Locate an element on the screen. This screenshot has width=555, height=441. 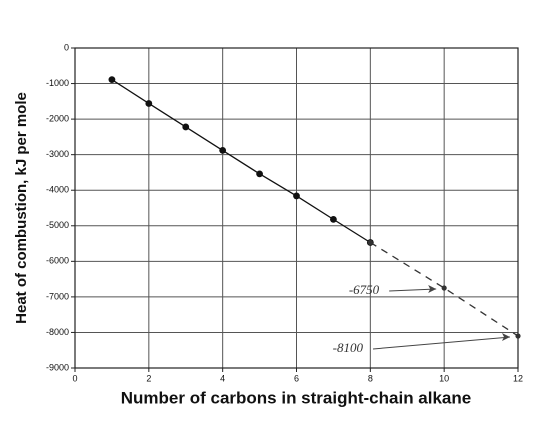
y-tick-label: -6000 is located at coordinates (57, 261).